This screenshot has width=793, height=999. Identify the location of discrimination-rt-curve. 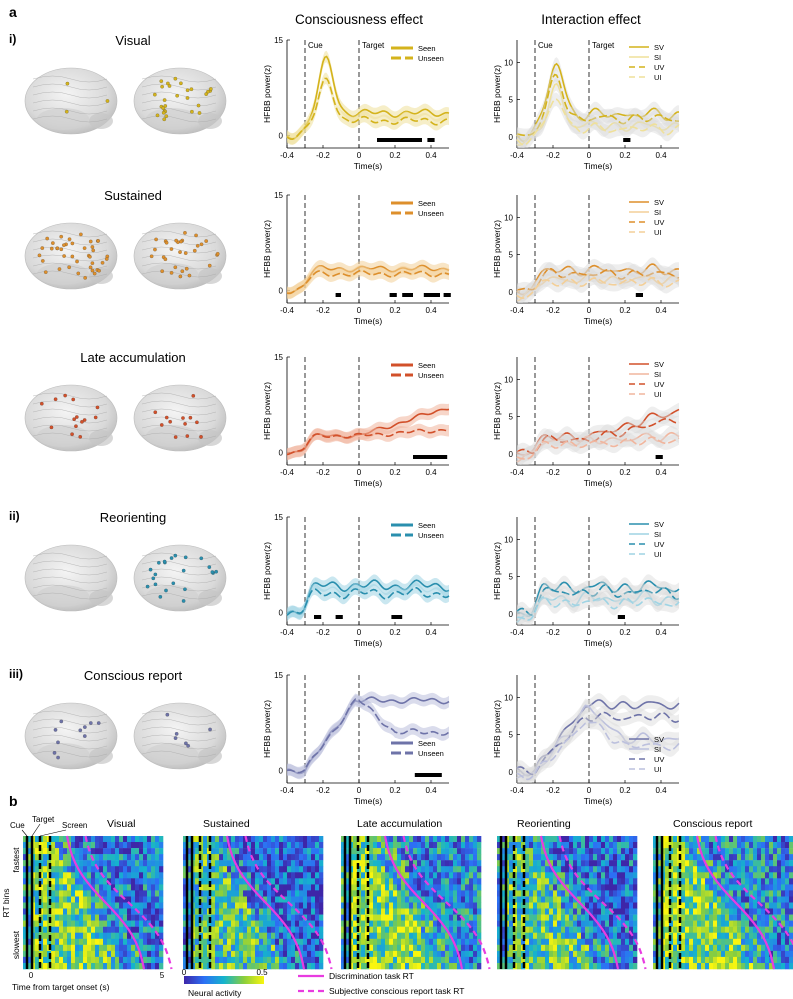
(265, 902).